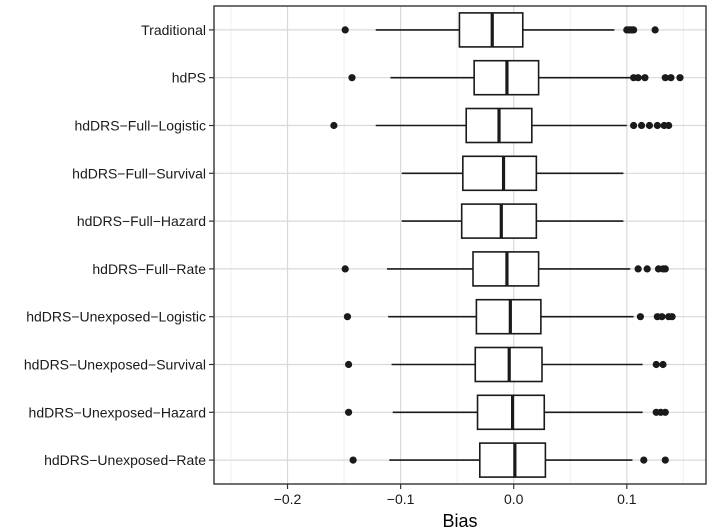 The image size is (709, 532). What do you see at coordinates (116, 317) in the screenshot?
I see `y-tick-label: hdDRS−Unexposed−Logistic` at bounding box center [116, 317].